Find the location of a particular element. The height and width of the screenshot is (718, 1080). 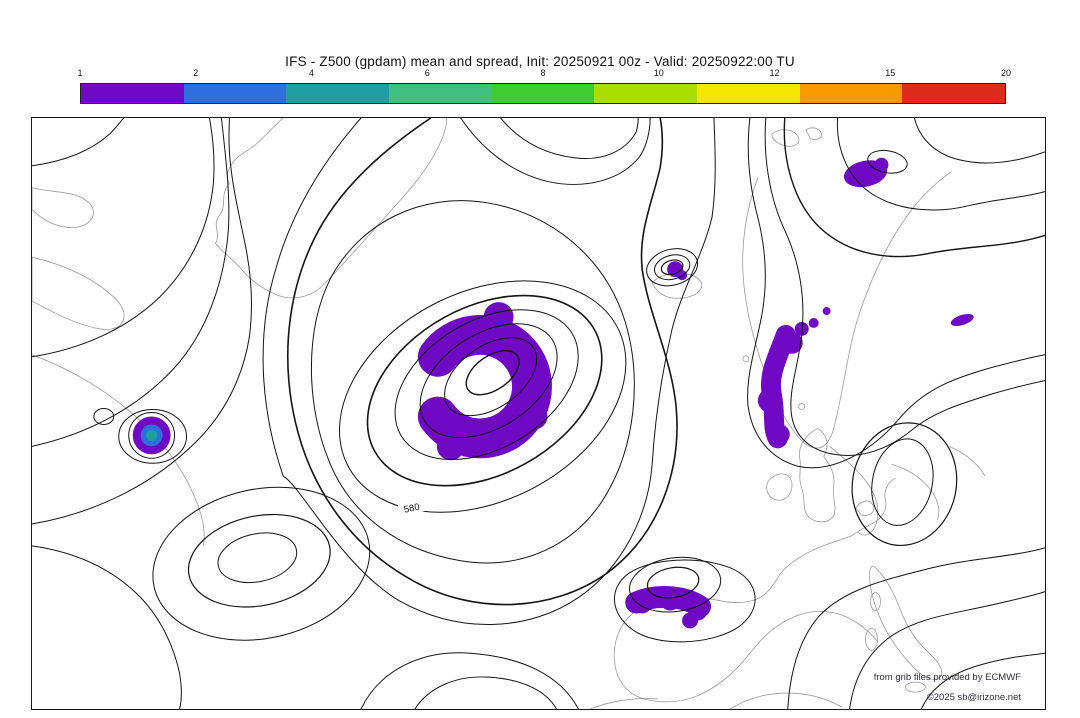

coast-labrador is located at coordinates (118, 450).